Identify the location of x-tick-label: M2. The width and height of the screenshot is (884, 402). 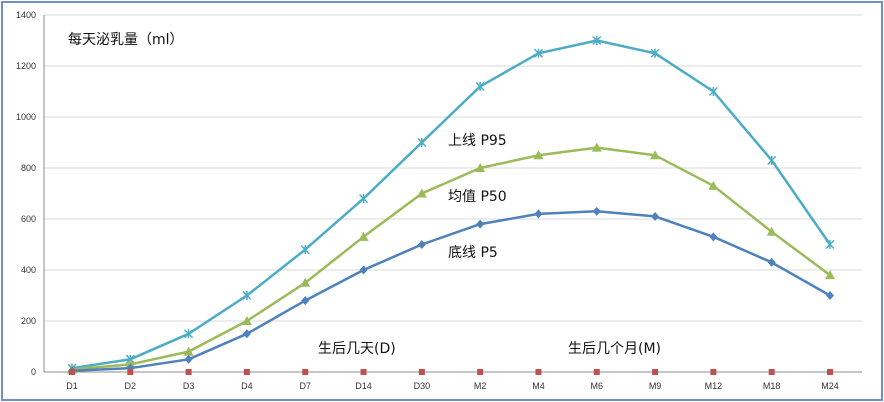
(480, 386).